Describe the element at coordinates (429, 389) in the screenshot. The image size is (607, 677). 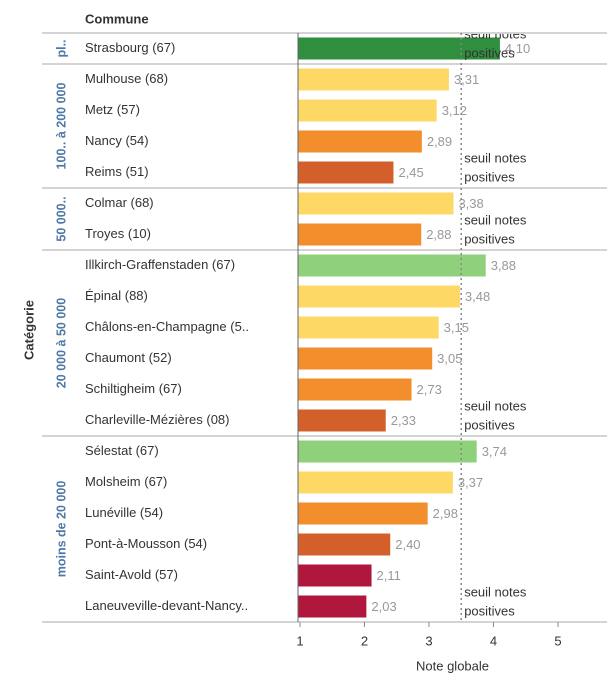
I see `value-label: 2,73` at that location.